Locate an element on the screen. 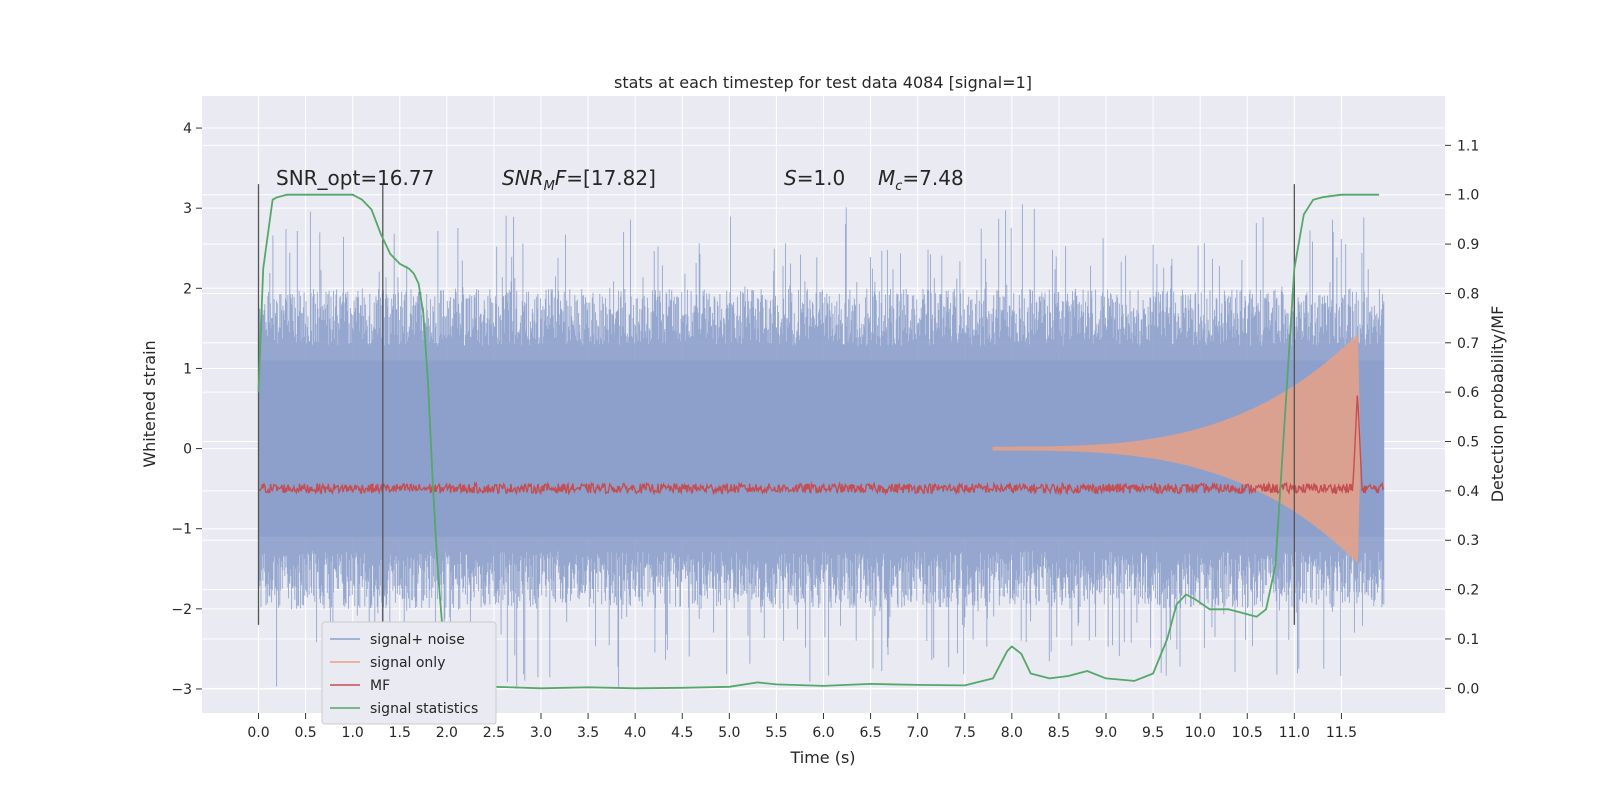 The height and width of the screenshot is (800, 1600). x-tick-label: 9.0 is located at coordinates (1106, 733).